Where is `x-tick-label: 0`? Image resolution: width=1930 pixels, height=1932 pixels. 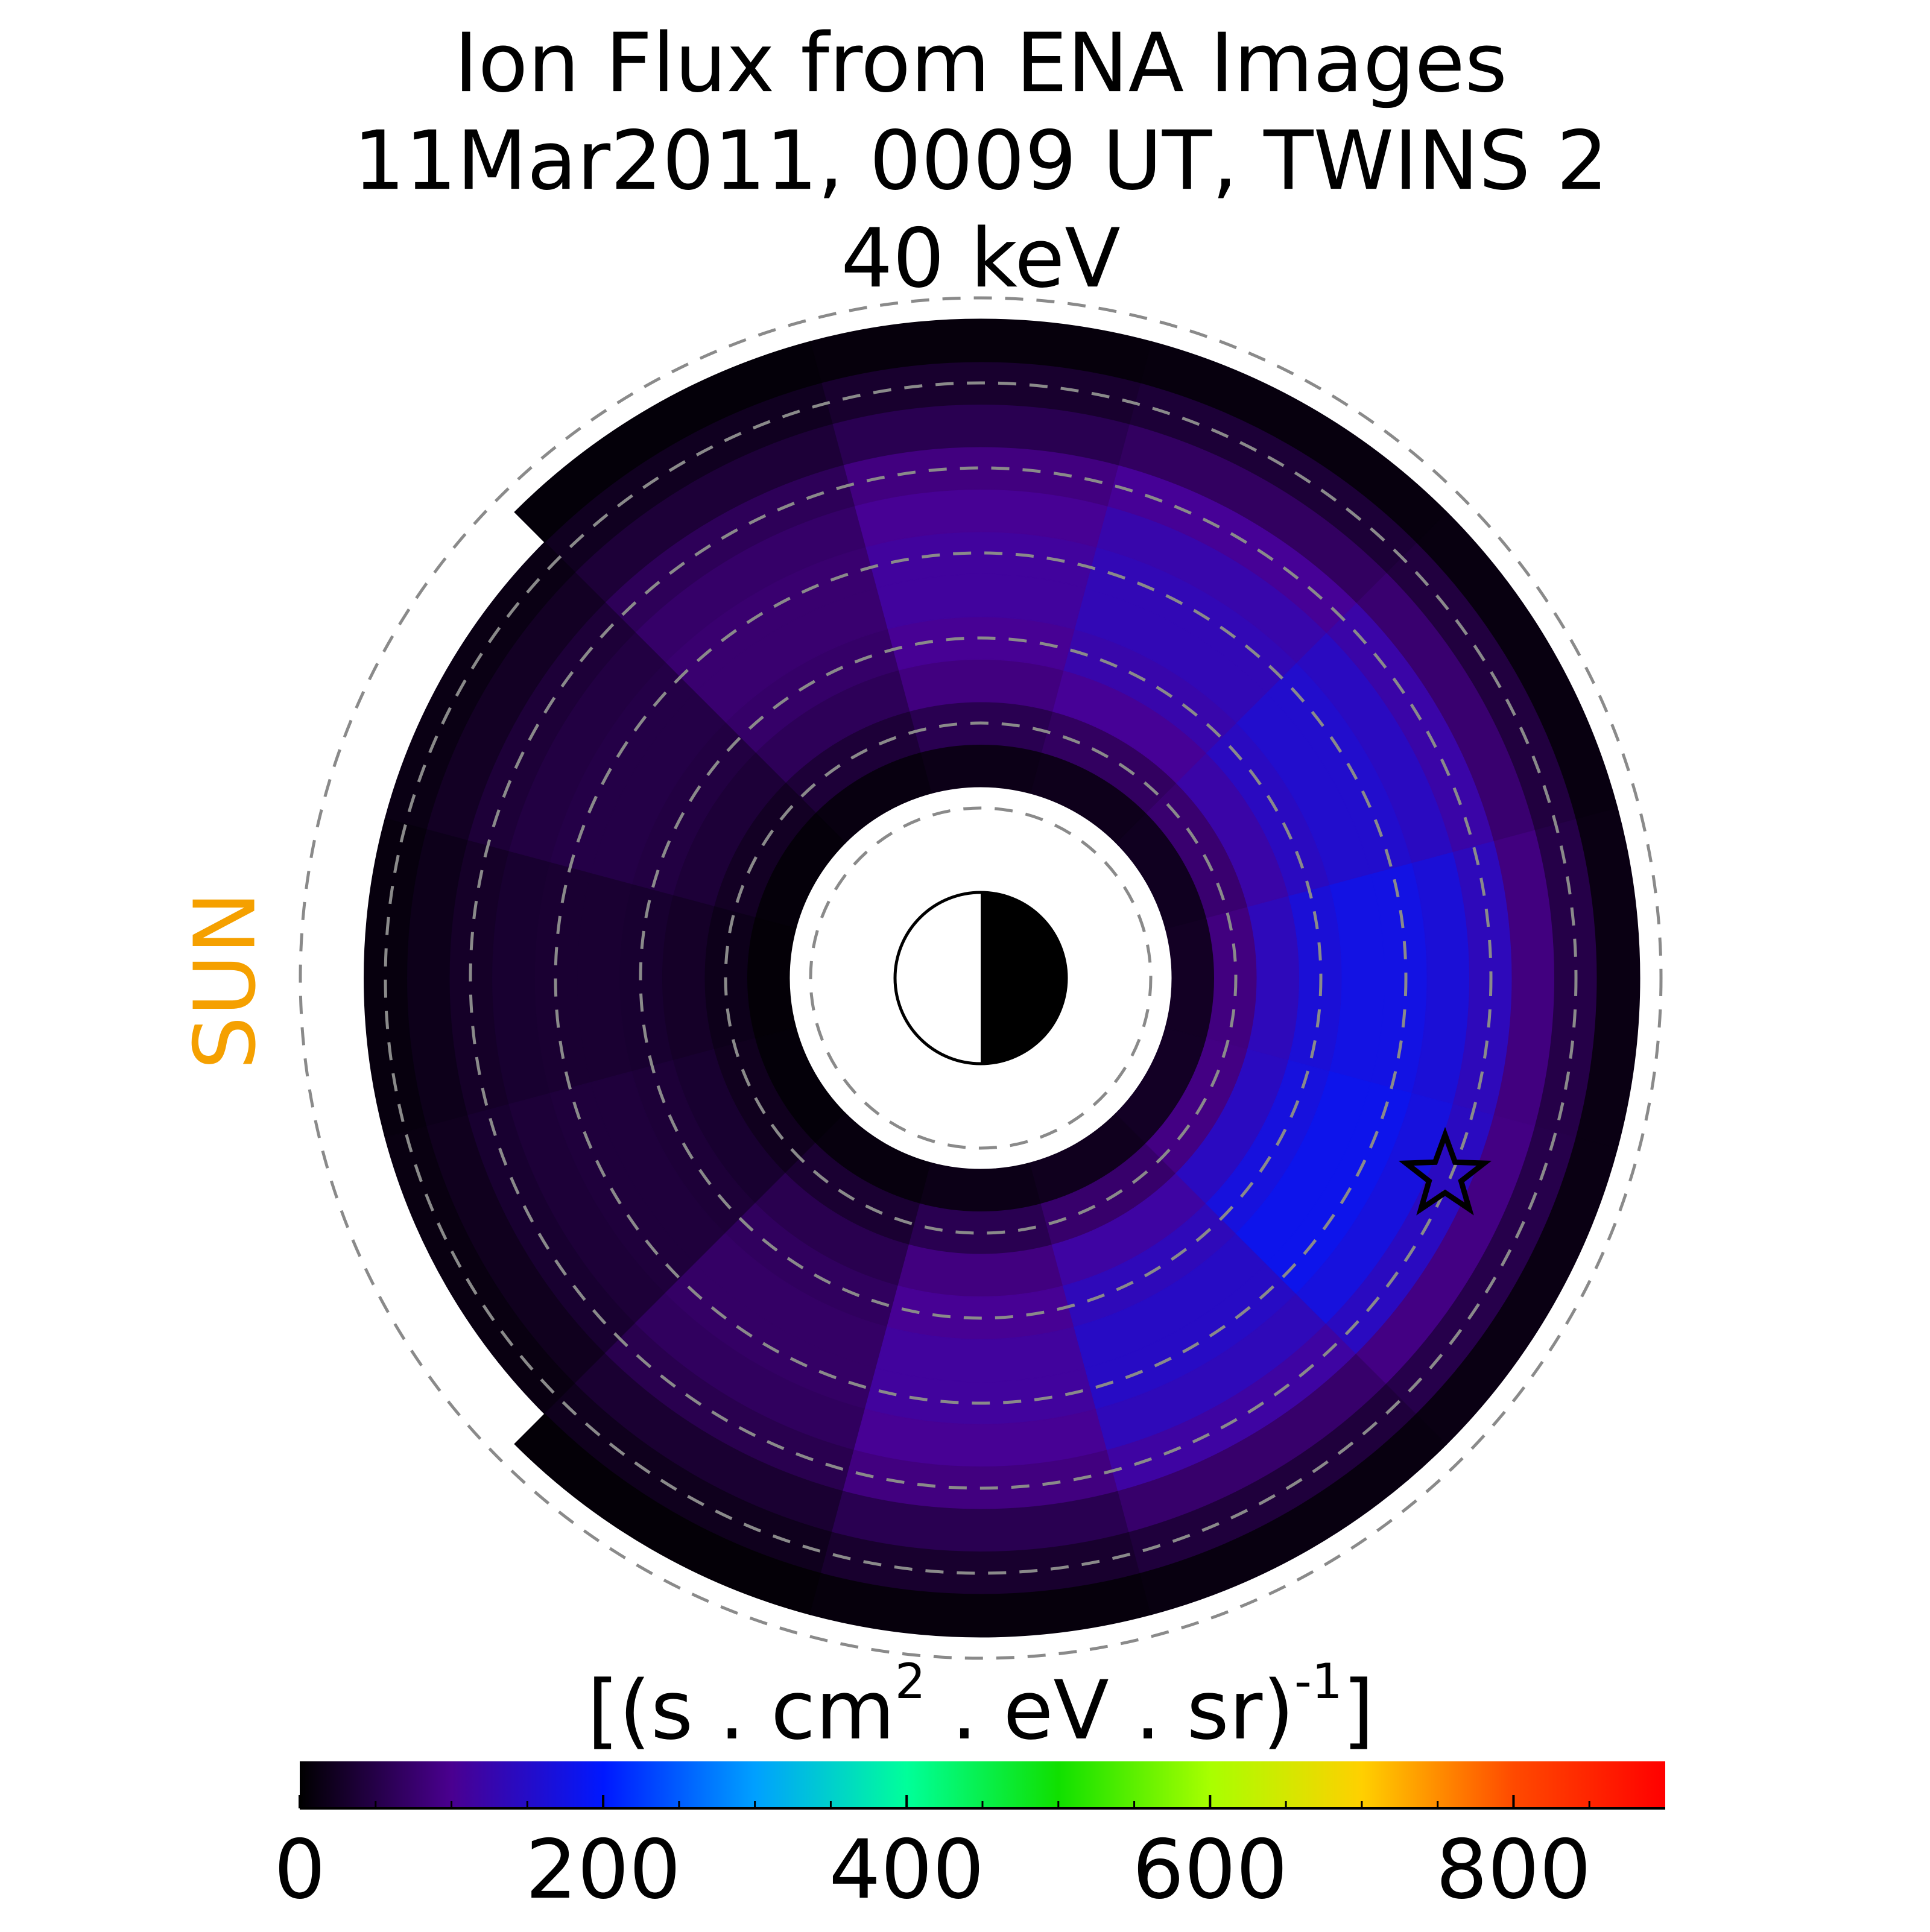 x-tick-label: 0 is located at coordinates (300, 1869).